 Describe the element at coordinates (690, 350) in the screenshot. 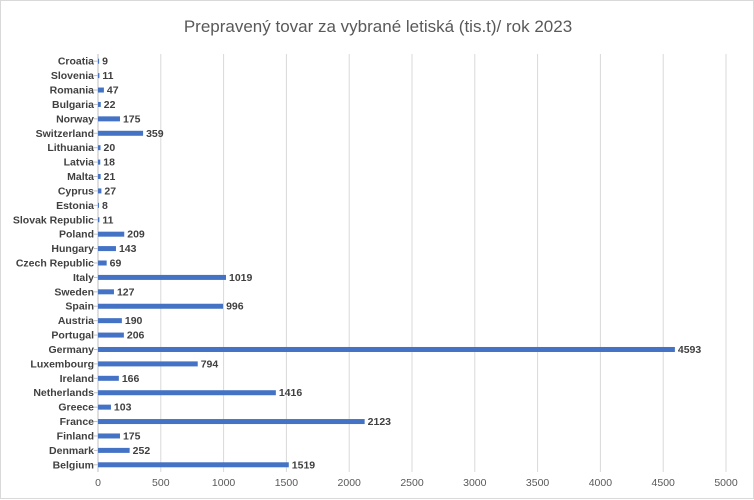

I see `data-label: 4593` at that location.